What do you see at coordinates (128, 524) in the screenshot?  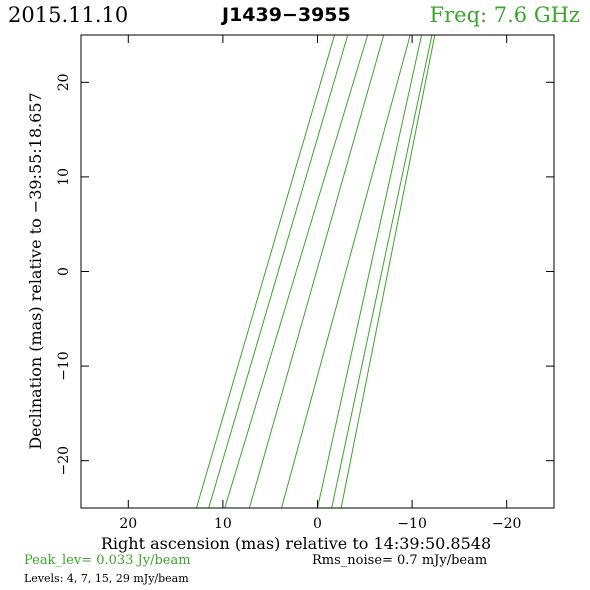 I see `x-tick-label: 20` at bounding box center [128, 524].